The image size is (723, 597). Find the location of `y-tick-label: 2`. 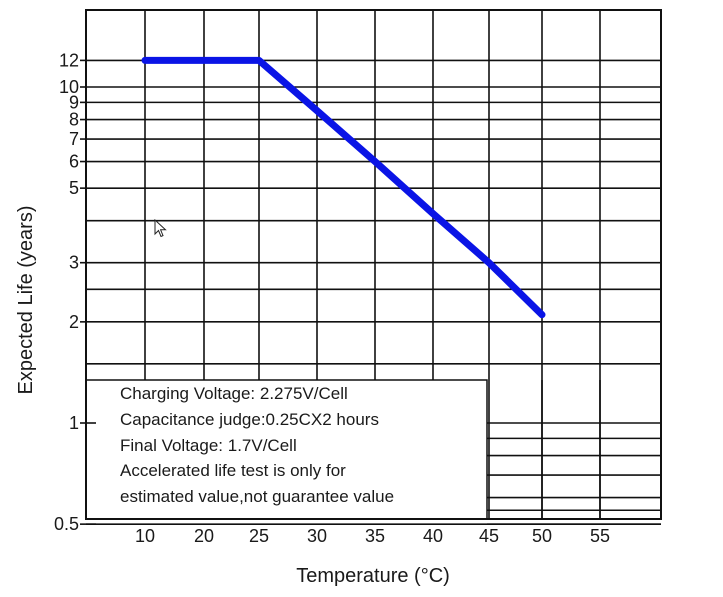

y-tick-label: 2 is located at coordinates (74, 322).